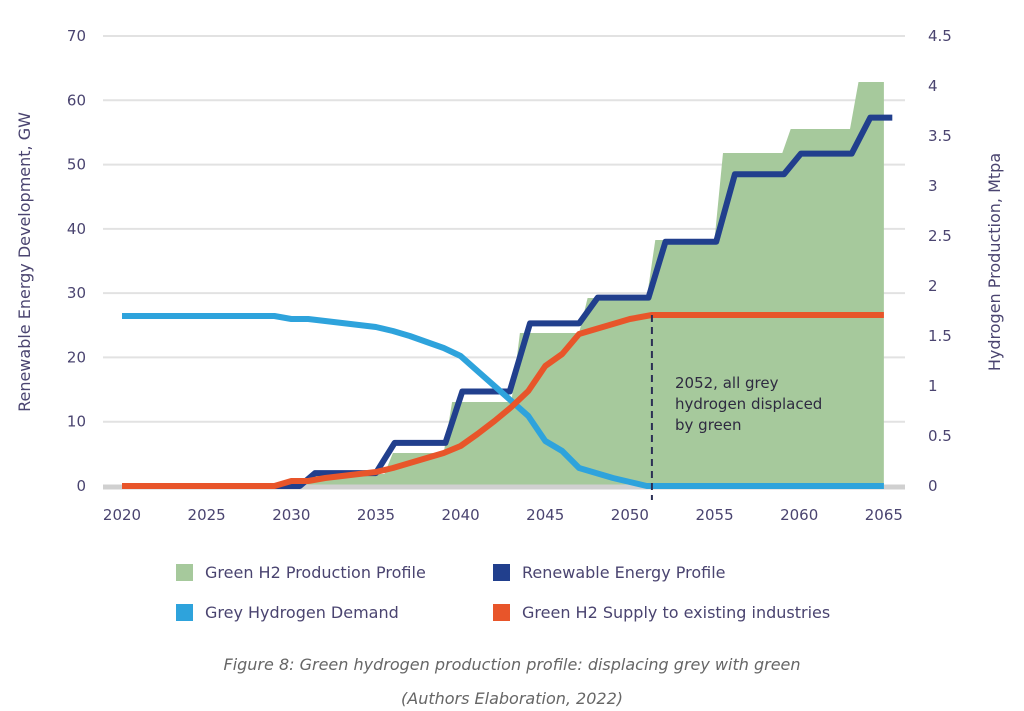 This screenshot has width=1024, height=711. Describe the element at coordinates (76, 293) in the screenshot. I see `left-tick-label: 30` at that location.